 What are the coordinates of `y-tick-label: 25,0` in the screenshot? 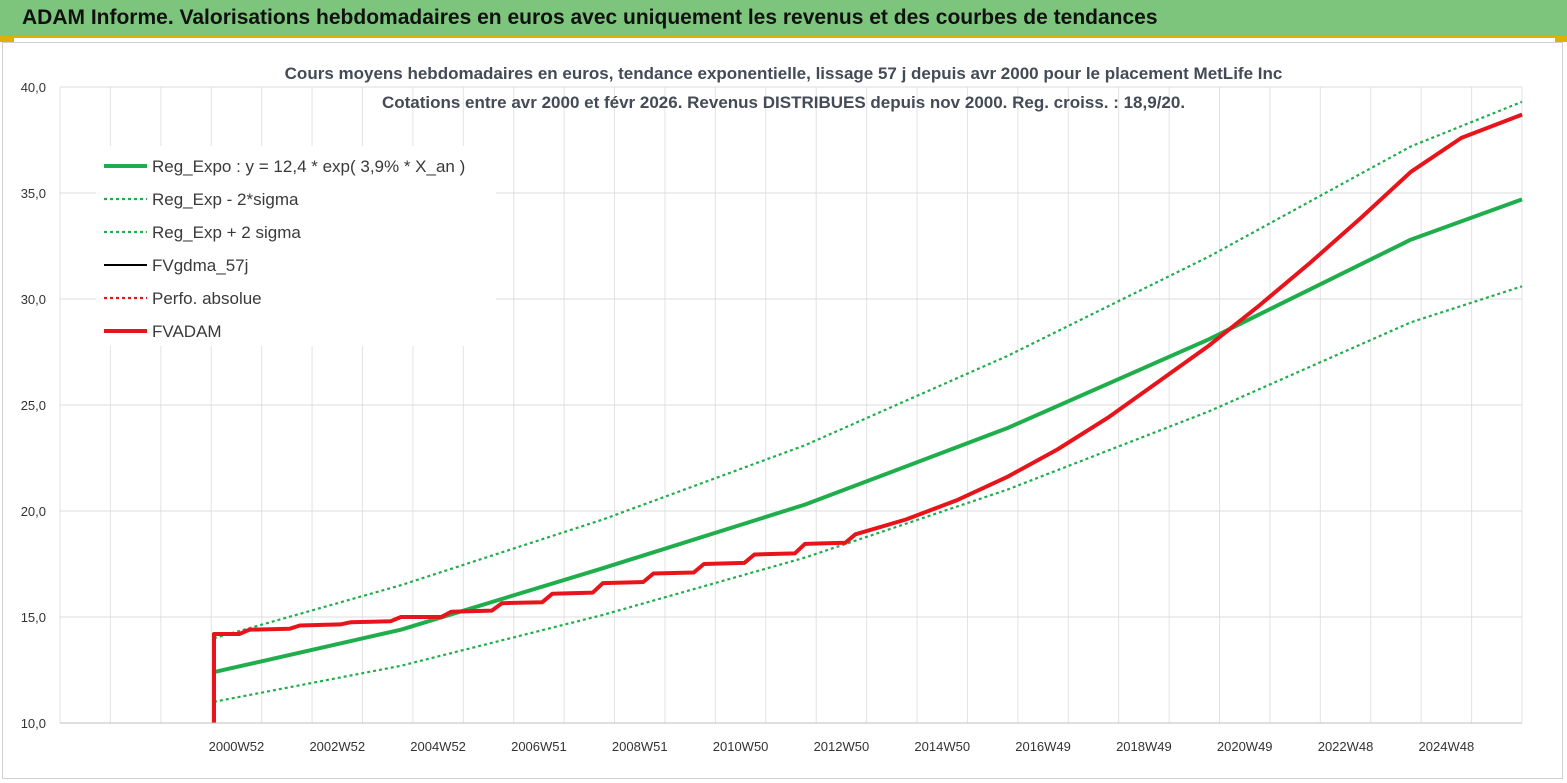 It's located at (33, 405).